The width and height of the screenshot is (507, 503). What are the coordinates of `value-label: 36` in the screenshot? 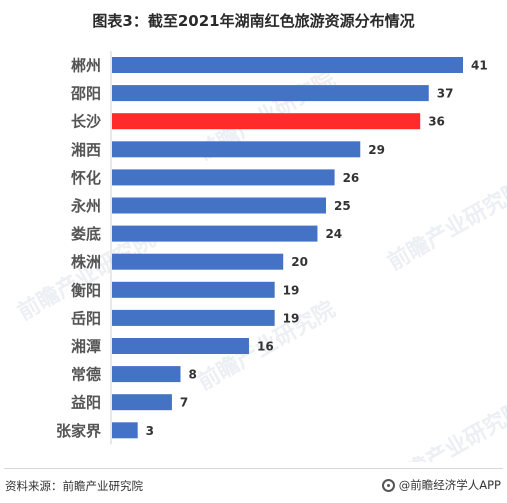 It's located at (436, 122).